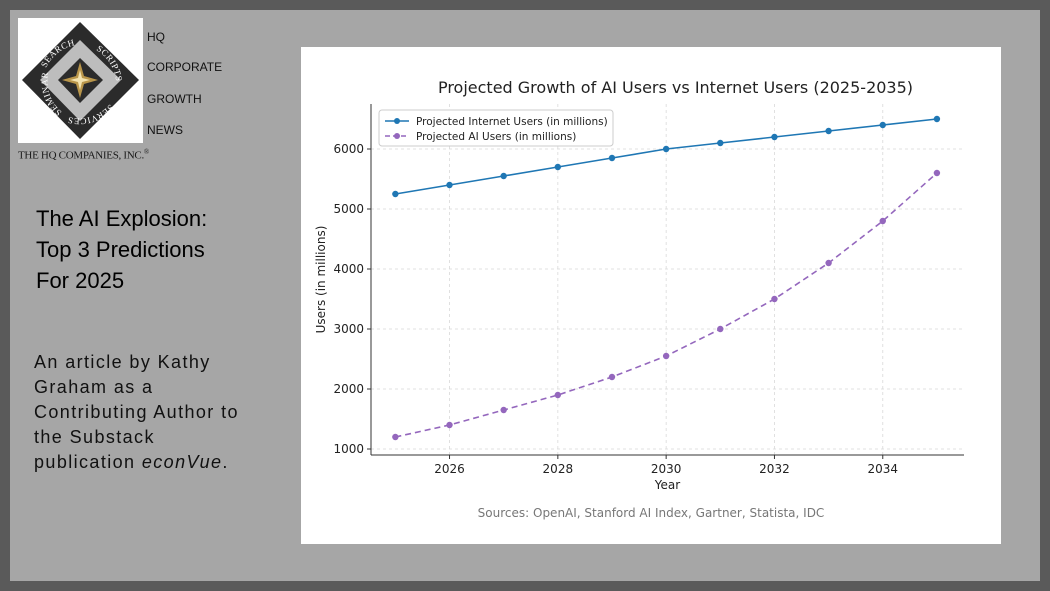 The height and width of the screenshot is (591, 1050). I want to click on y-tick-label: 5000, so click(348, 209).